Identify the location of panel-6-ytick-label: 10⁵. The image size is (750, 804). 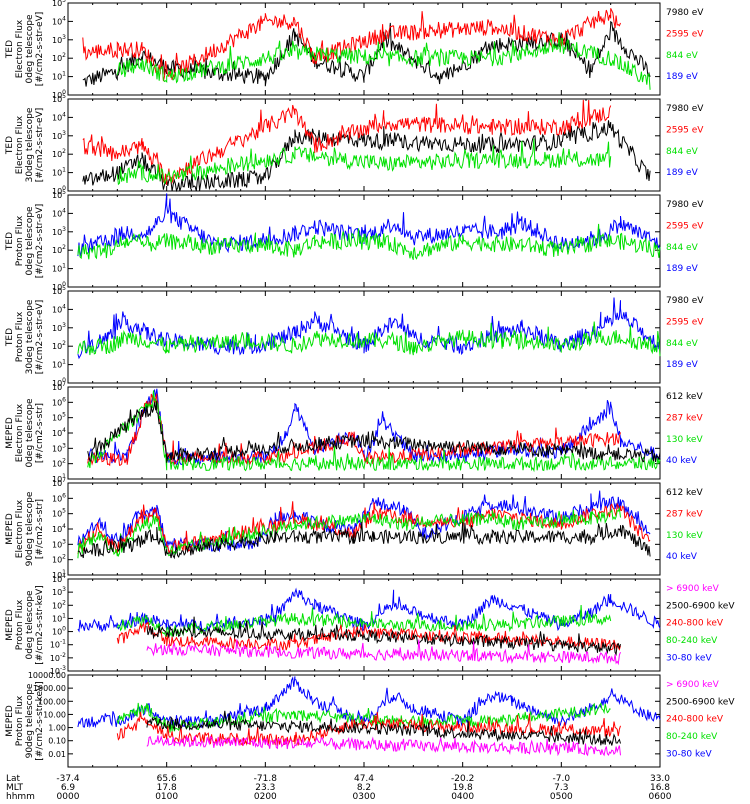
(59, 513).